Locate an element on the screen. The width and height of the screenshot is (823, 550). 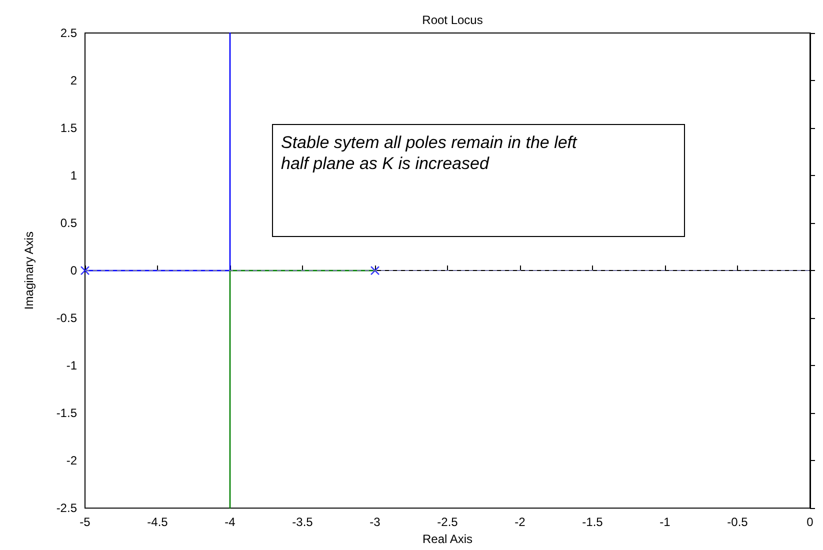
x-tick-label: -0.5 is located at coordinates (737, 522).